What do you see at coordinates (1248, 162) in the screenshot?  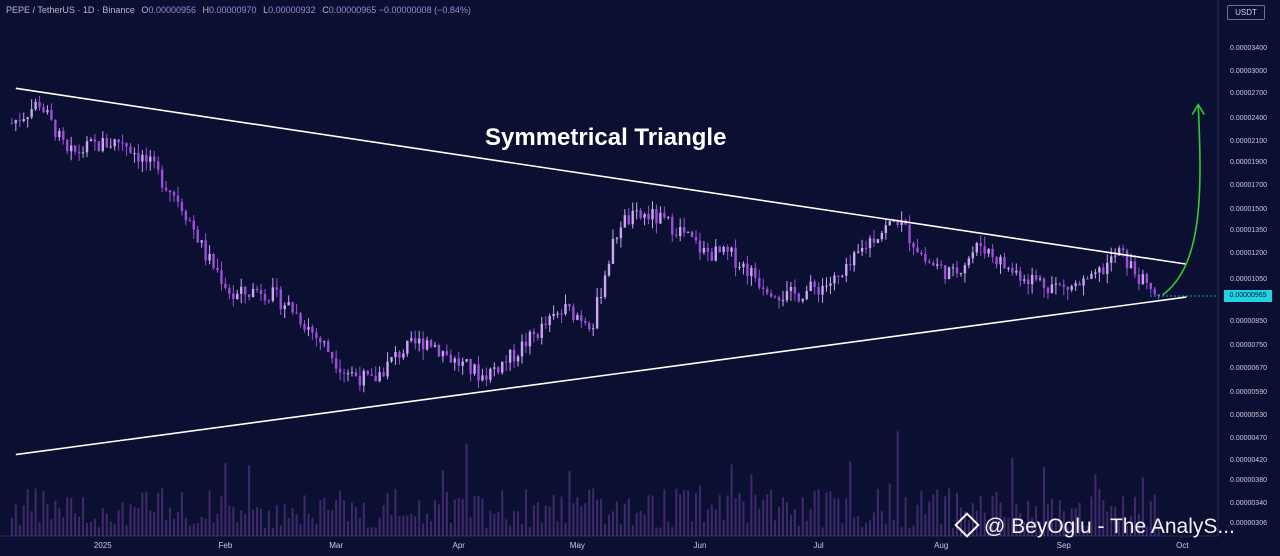 I see `y-tick-label: 0.00001900` at bounding box center [1248, 162].